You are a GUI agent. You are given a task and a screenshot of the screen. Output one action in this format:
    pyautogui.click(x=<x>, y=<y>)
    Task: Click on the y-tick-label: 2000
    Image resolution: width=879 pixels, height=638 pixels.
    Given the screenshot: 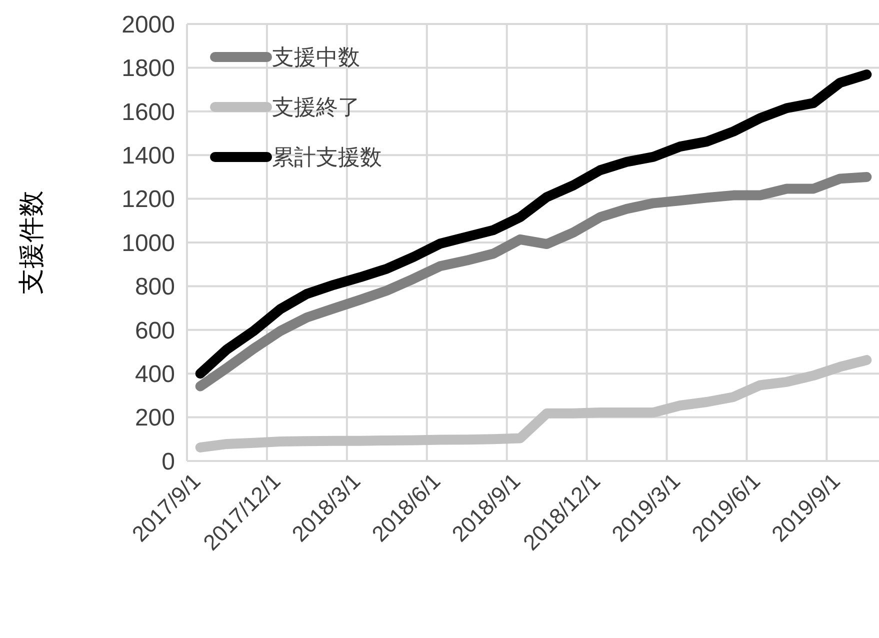 What is the action you would take?
    pyautogui.click(x=148, y=24)
    